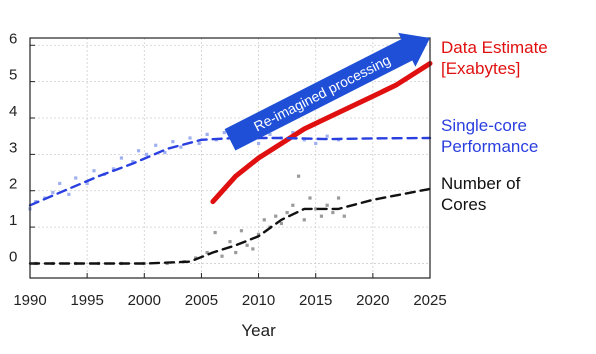 Image resolution: width=596 pixels, height=354 pixels. I want to click on x-tick-label: 2020, so click(372, 300).